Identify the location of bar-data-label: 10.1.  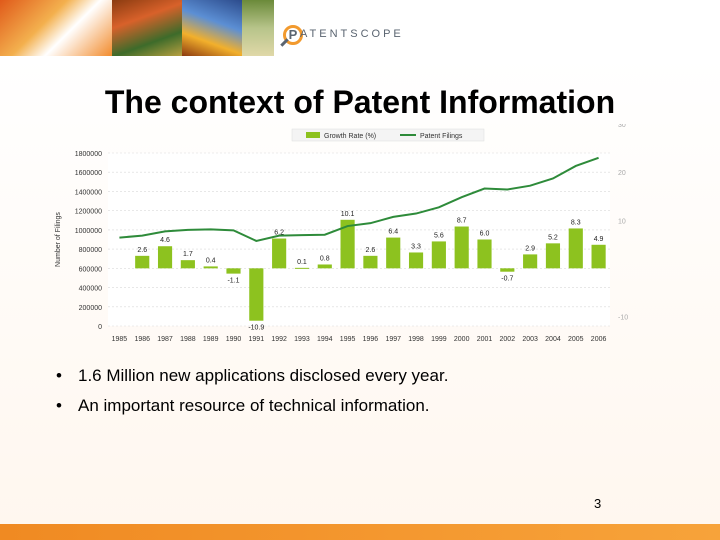
(348, 214).